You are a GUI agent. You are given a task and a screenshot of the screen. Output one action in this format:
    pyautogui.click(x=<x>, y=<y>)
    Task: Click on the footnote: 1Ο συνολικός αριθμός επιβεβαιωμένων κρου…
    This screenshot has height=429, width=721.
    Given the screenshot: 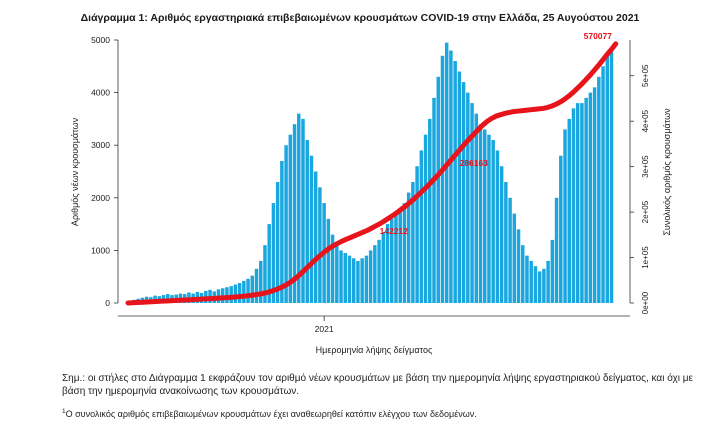 What is the action you would take?
    pyautogui.click(x=387, y=413)
    